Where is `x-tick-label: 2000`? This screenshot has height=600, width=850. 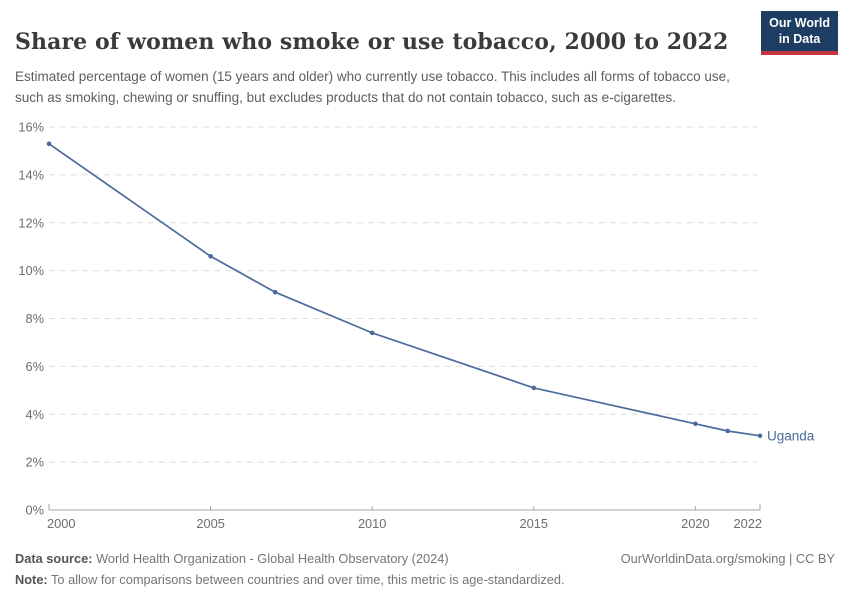 x-tick-label: 2000 is located at coordinates (61, 523).